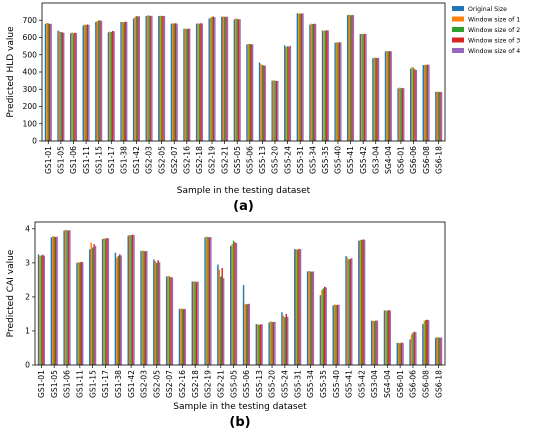  What do you see at coordinates (11, 72) in the screenshot?
I see `panel-a-y-axis-label: Predicted HLD value` at bounding box center [11, 72].